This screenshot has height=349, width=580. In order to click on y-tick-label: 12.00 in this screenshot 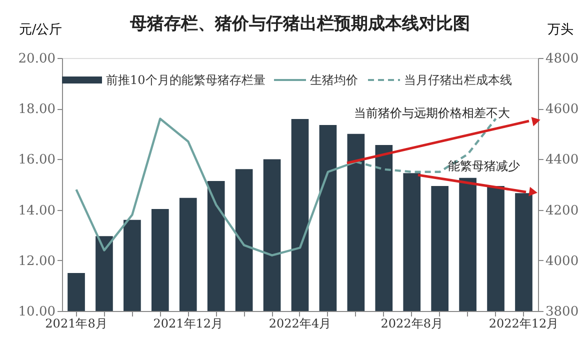, I will do `click(37, 261)`.